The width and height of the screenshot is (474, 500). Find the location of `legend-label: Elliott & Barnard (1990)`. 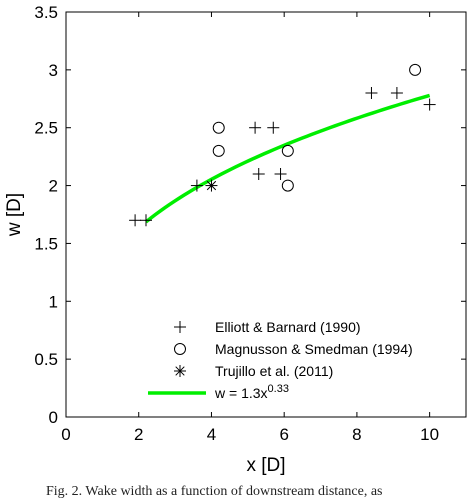

legend-label: Elliott & Barnard (1990) is located at coordinates (288, 327).